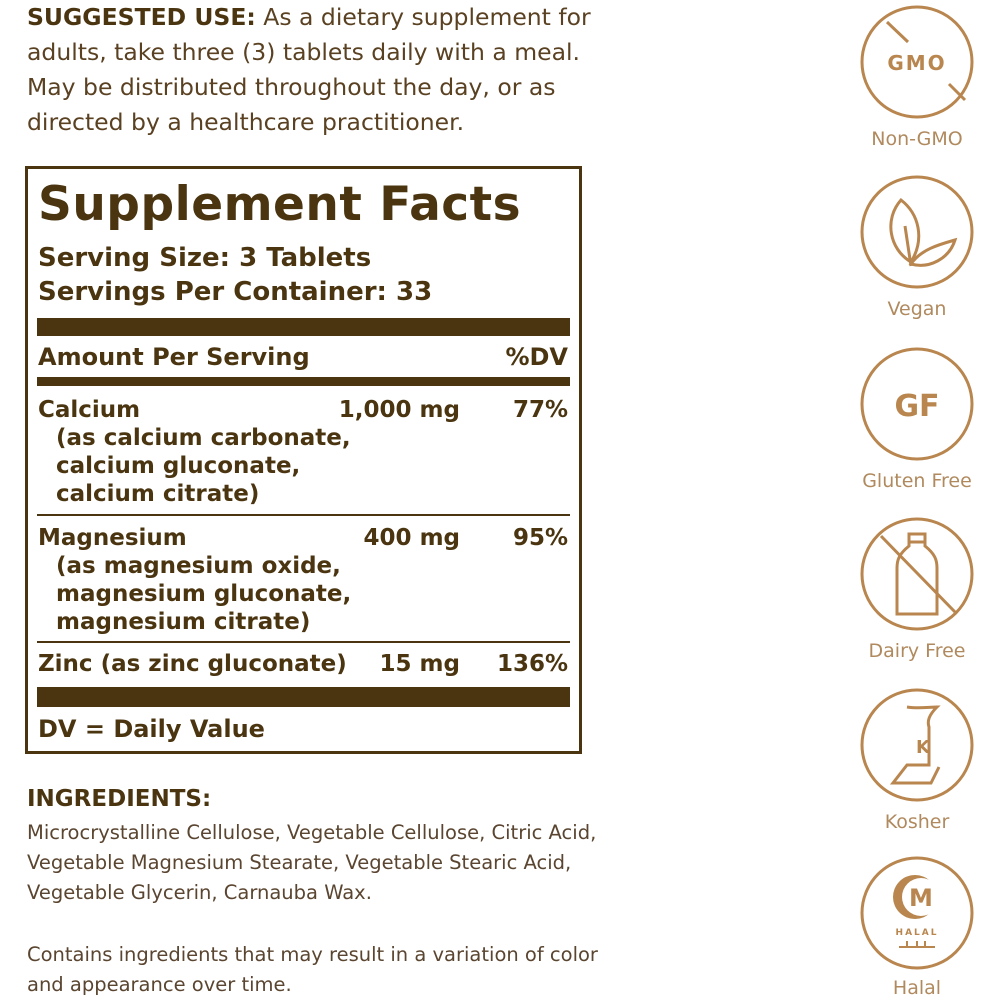  I want to click on badge-vegan: Vegan, so click(917, 247).